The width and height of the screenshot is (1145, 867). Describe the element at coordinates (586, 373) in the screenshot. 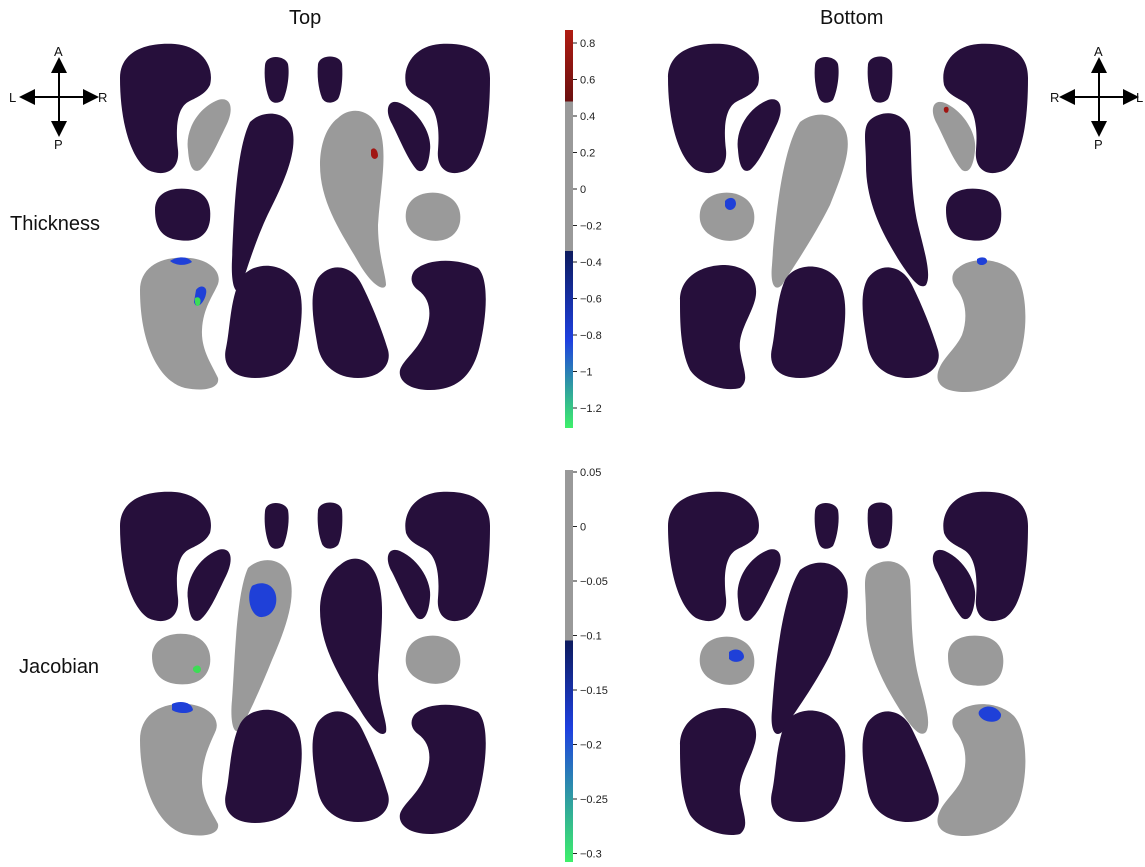

I see `colorbar-tick-label: −1` at that location.